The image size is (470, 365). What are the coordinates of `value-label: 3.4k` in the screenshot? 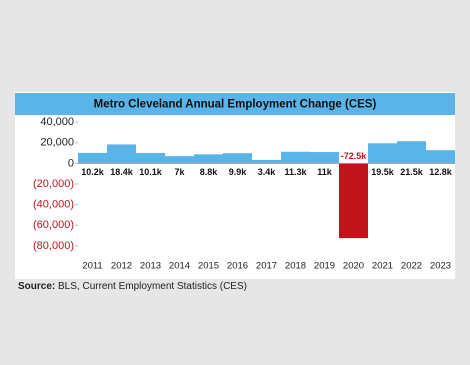 It's located at (267, 172).